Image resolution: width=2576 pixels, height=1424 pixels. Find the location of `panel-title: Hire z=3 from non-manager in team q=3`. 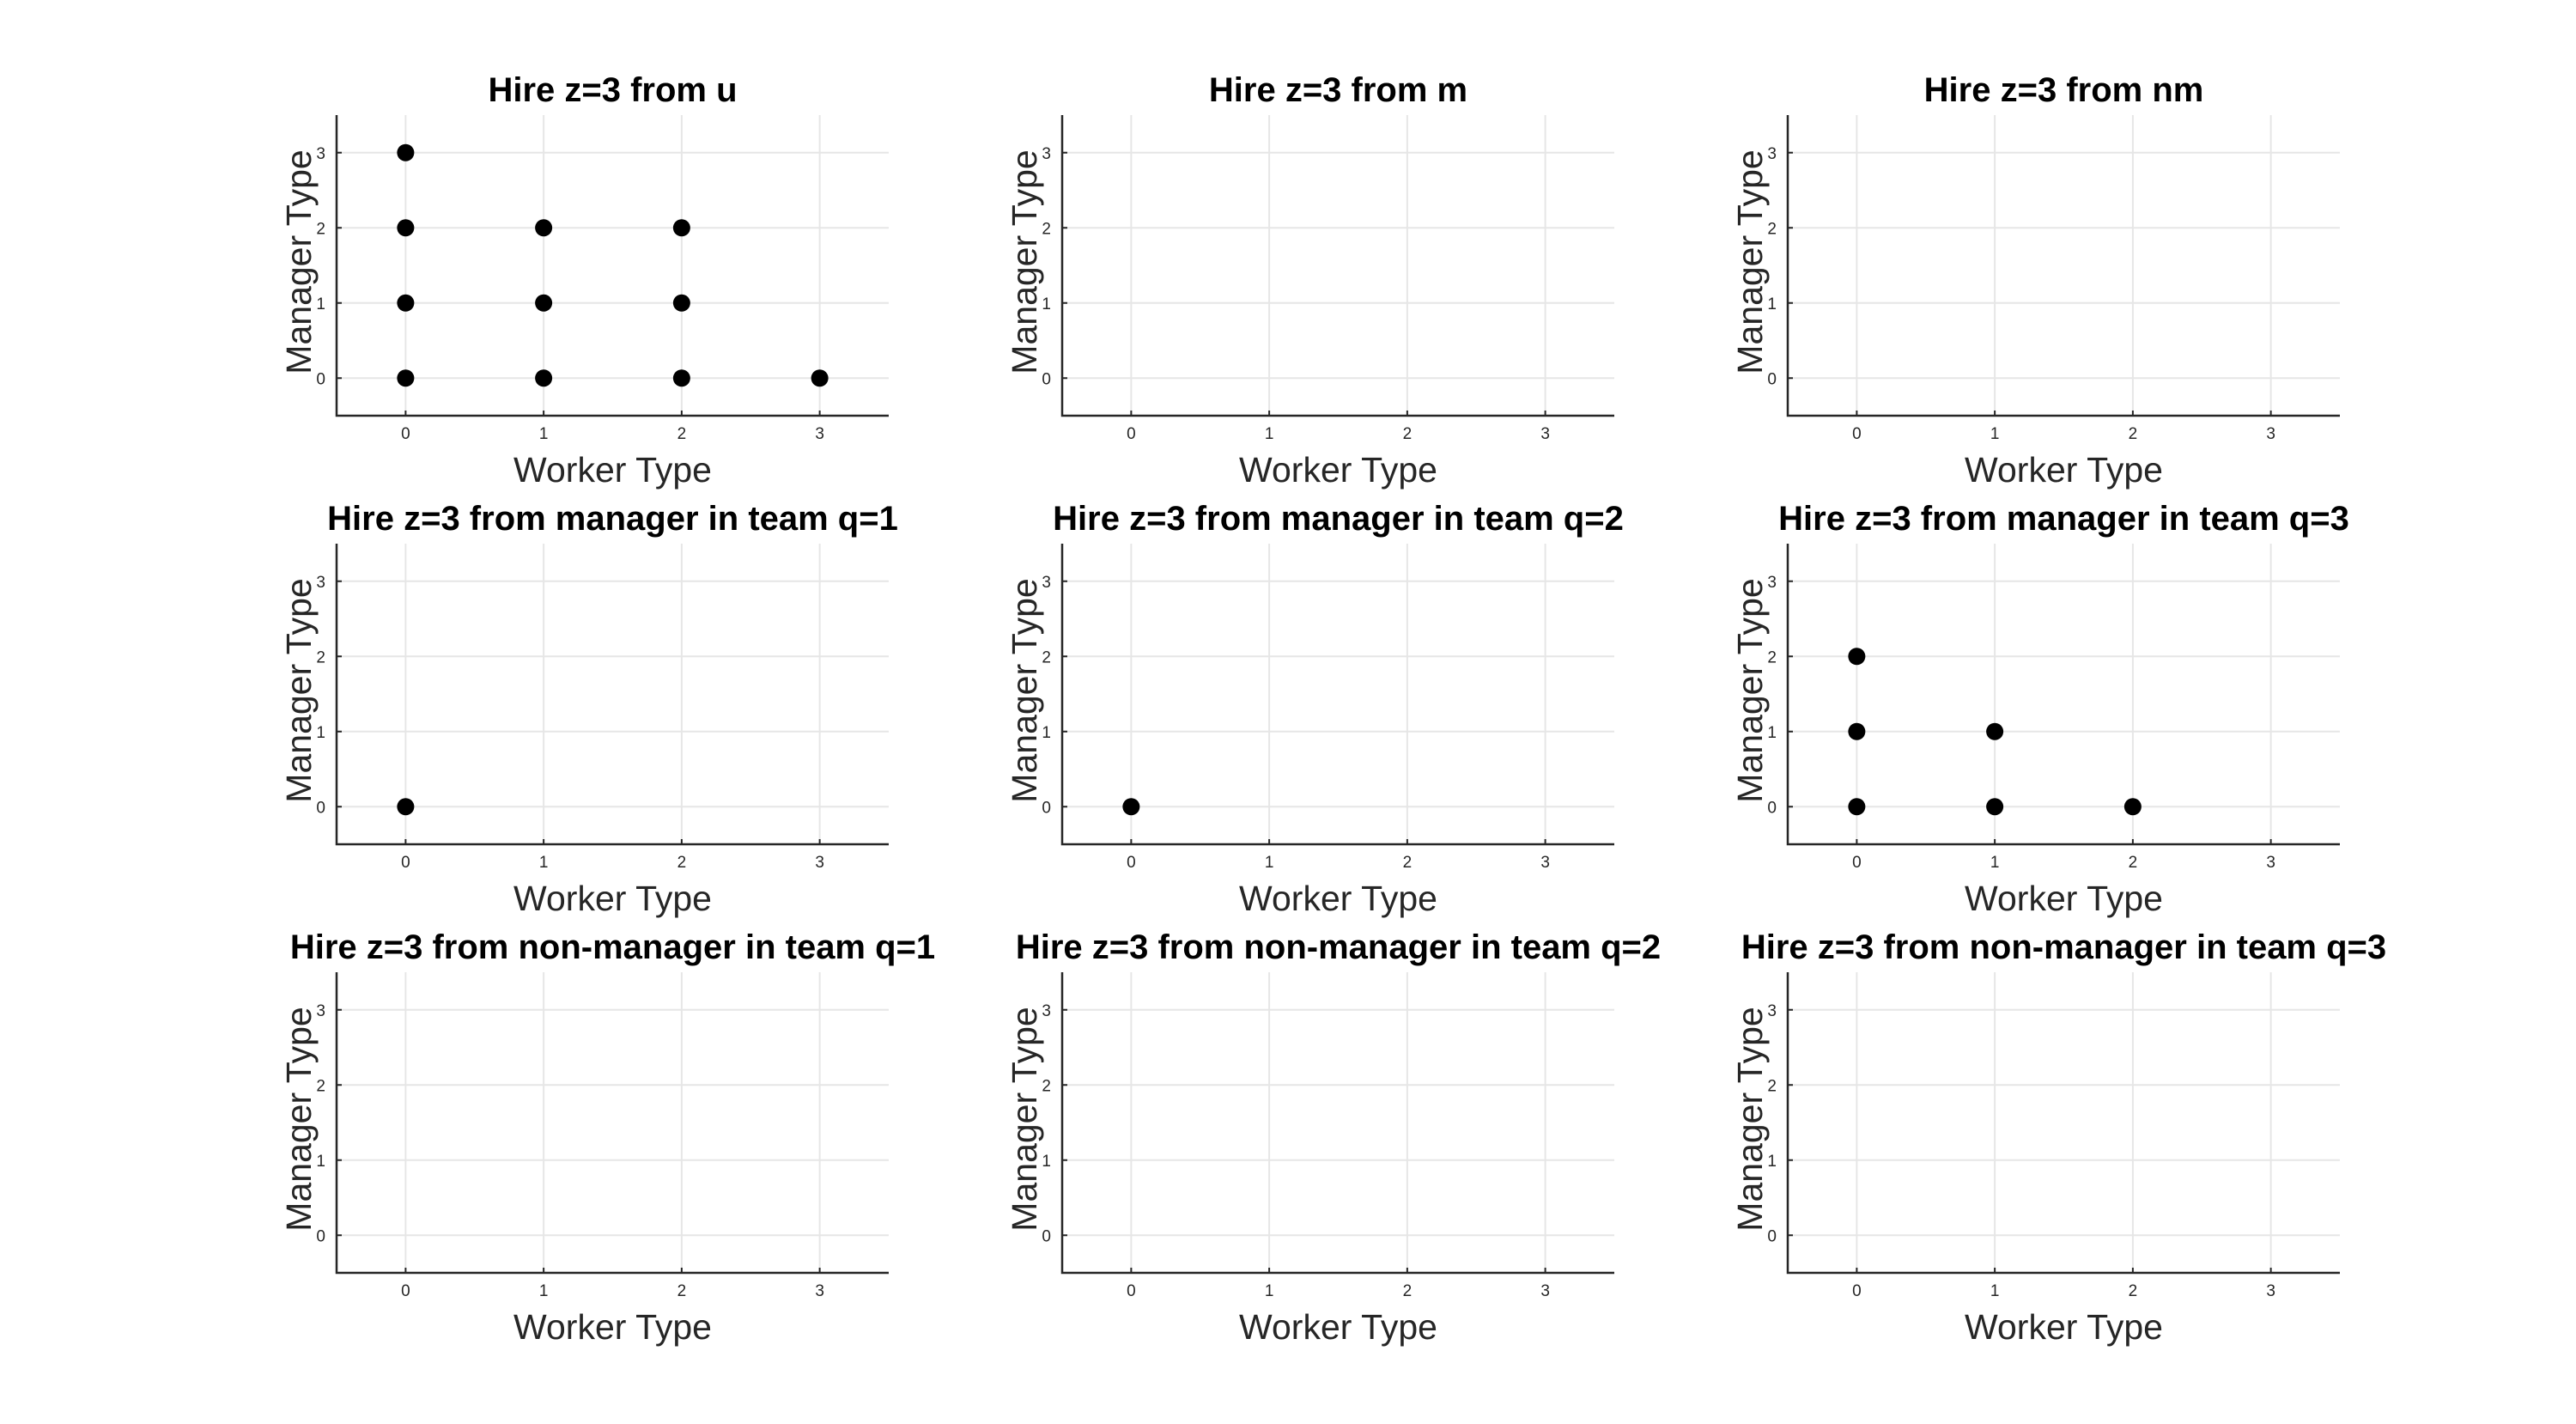

panel-title: Hire z=3 from non-manager in team q=3 is located at coordinates (2063, 947).